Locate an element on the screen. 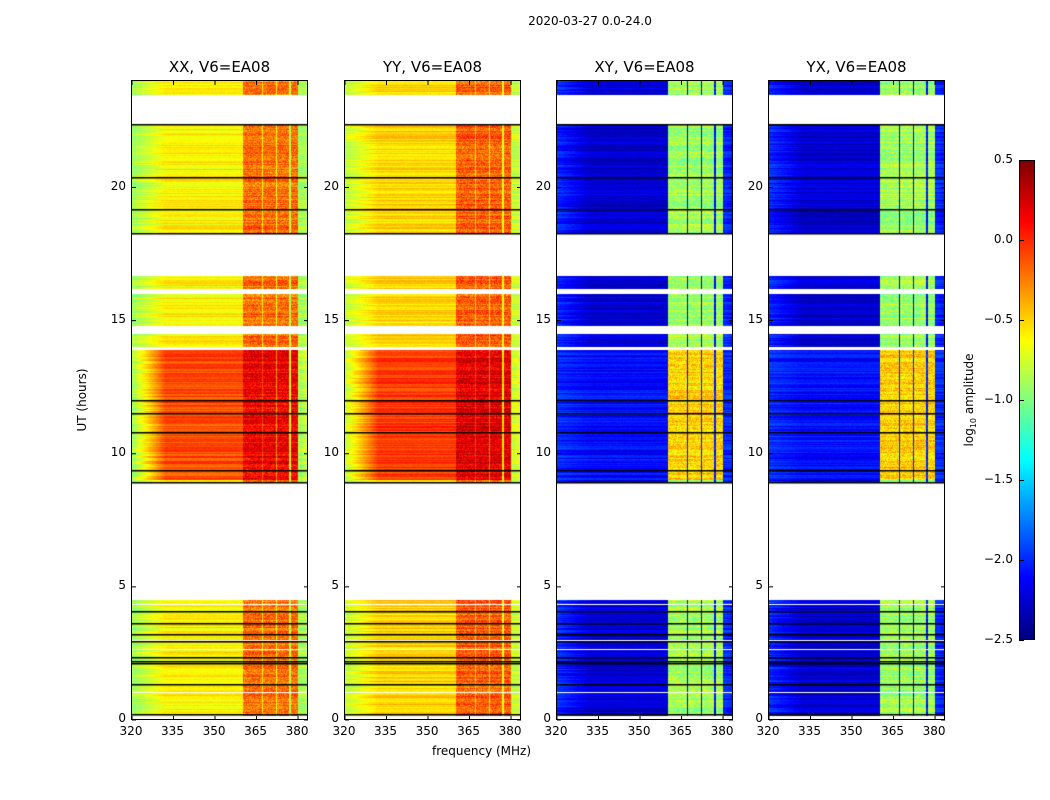  colorbar-tick-label: −1.5 is located at coordinates (998, 479).